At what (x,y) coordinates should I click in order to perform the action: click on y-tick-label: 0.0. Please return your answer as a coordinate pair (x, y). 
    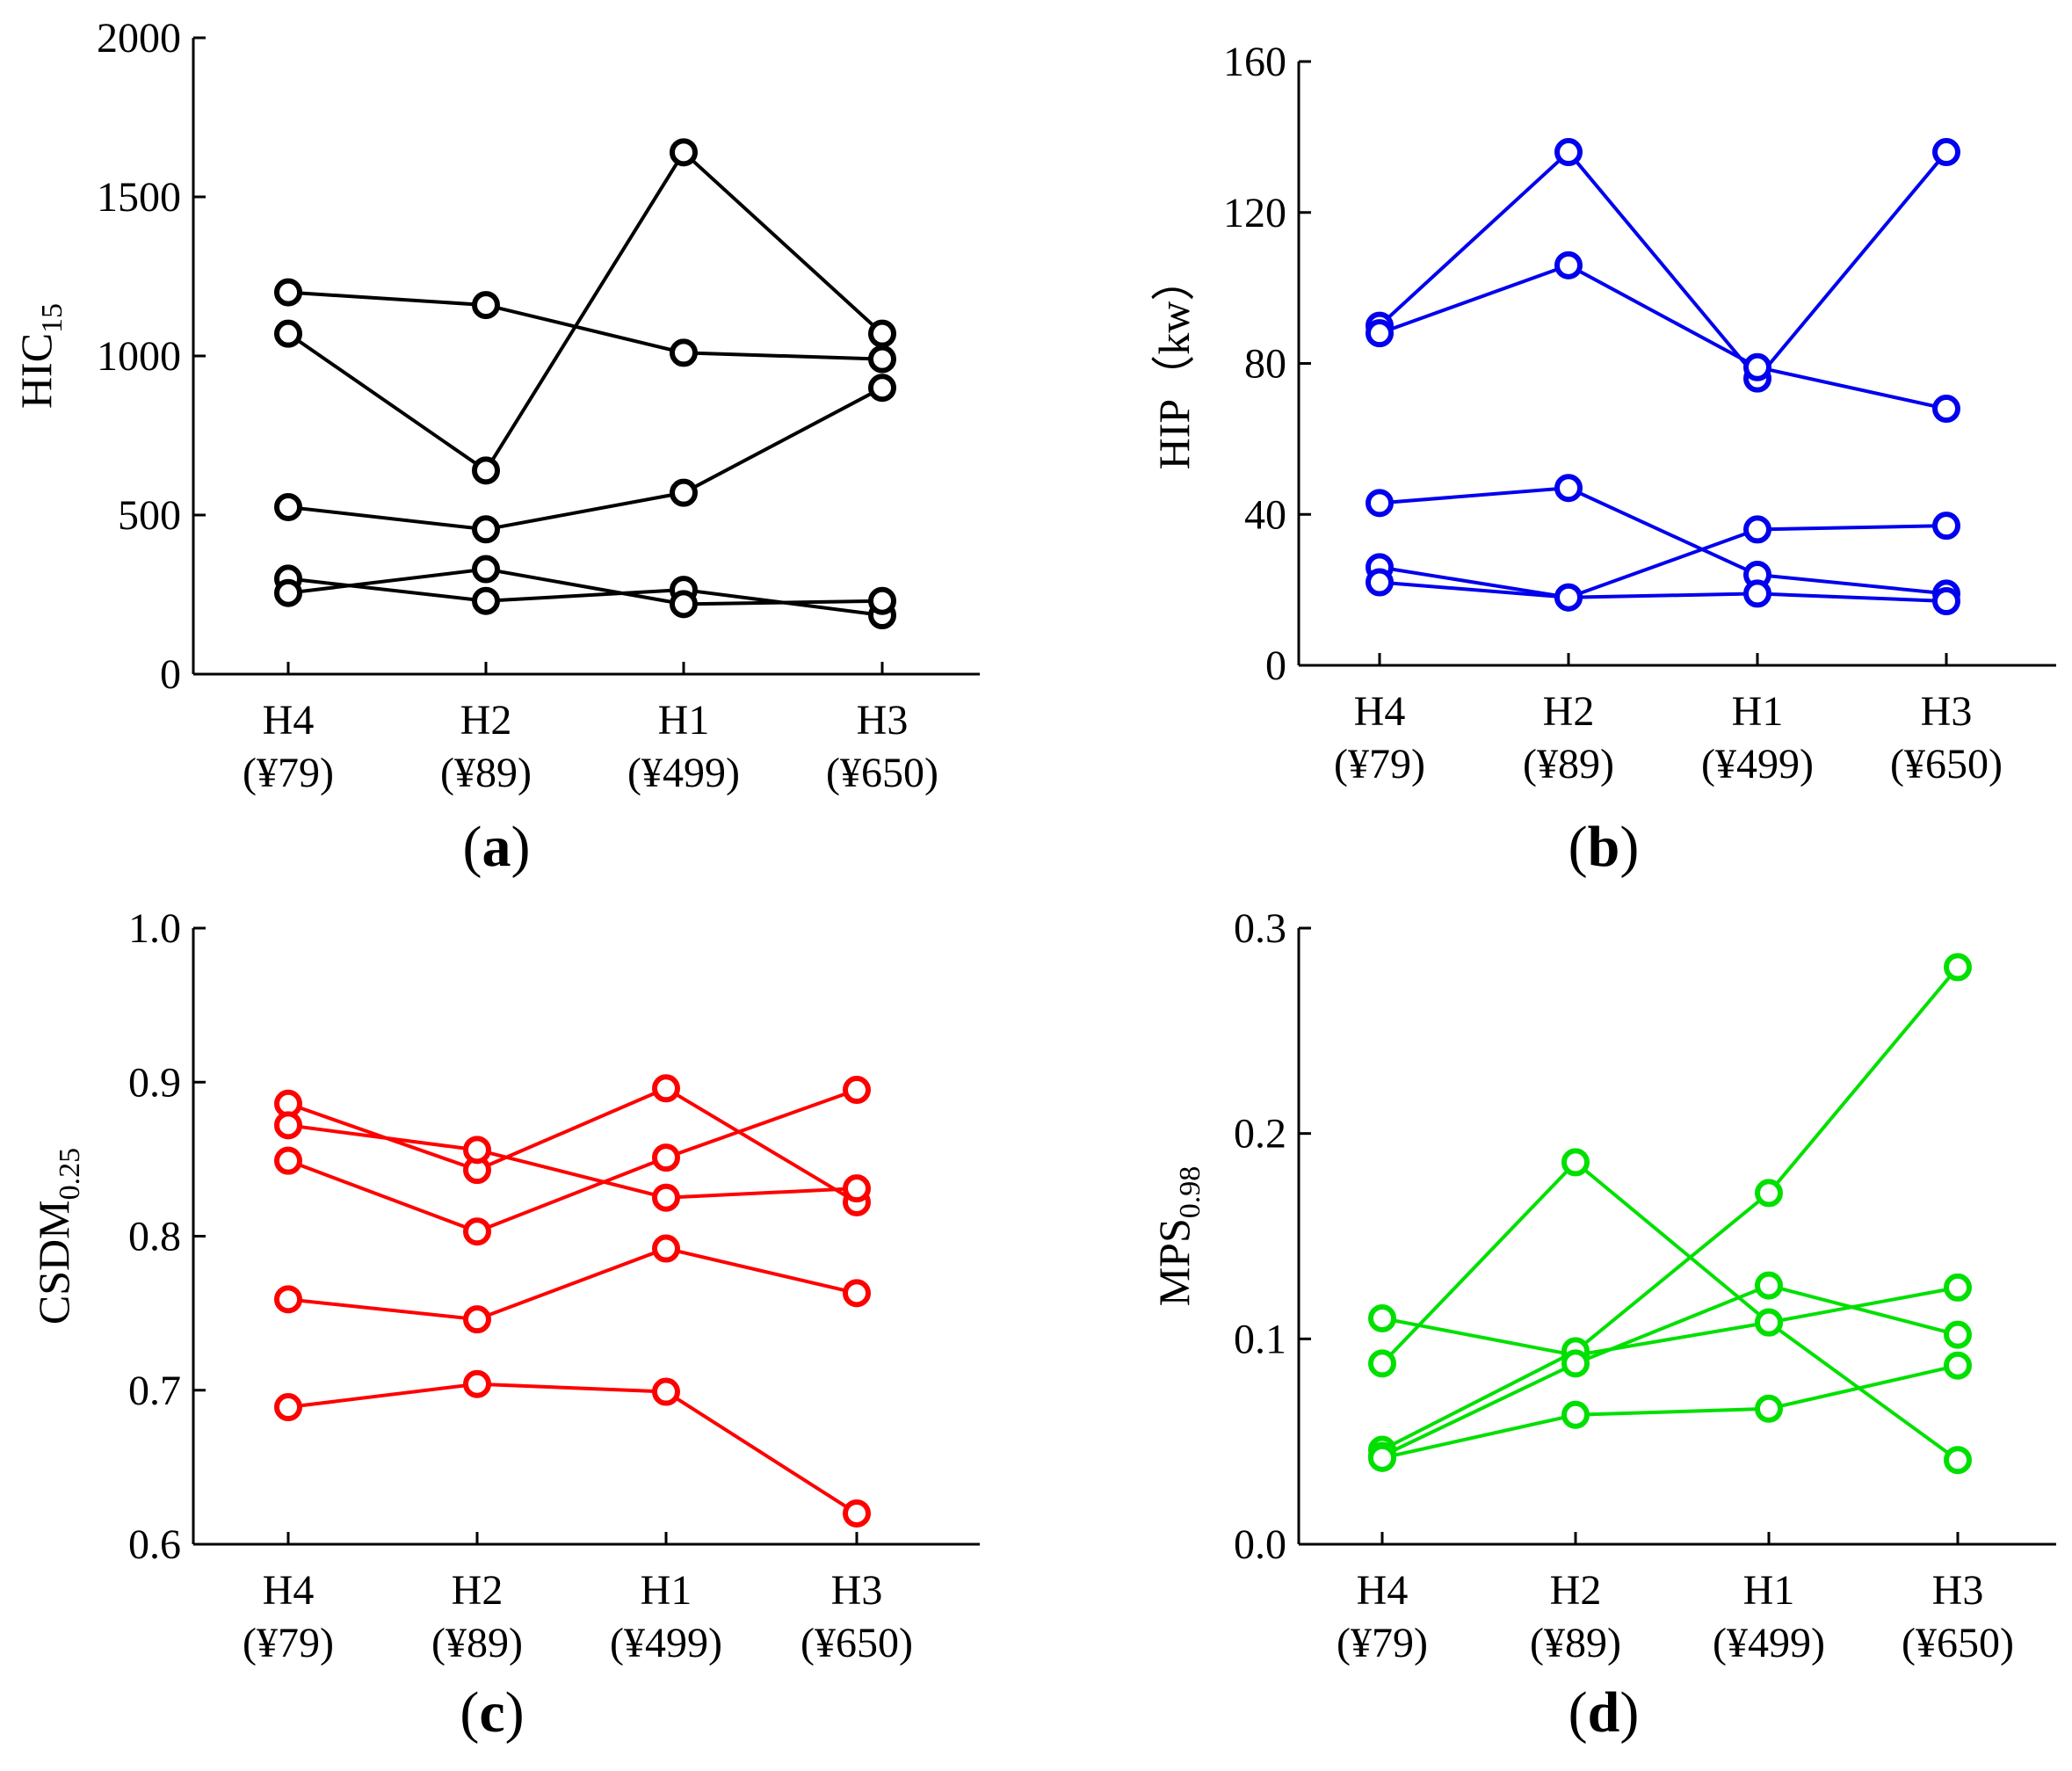
    Looking at the image, I should click on (1260, 1544).